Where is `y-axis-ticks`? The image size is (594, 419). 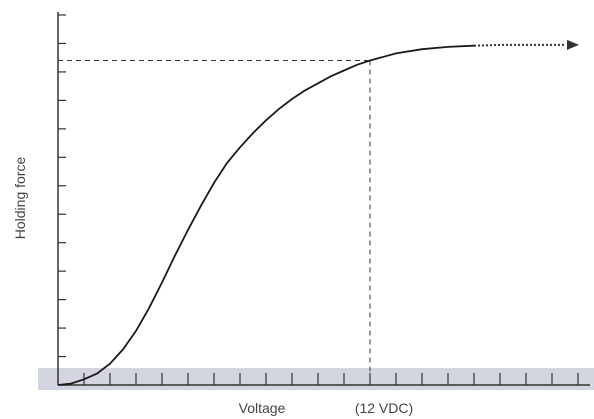
y-axis-ticks is located at coordinates (62, 186).